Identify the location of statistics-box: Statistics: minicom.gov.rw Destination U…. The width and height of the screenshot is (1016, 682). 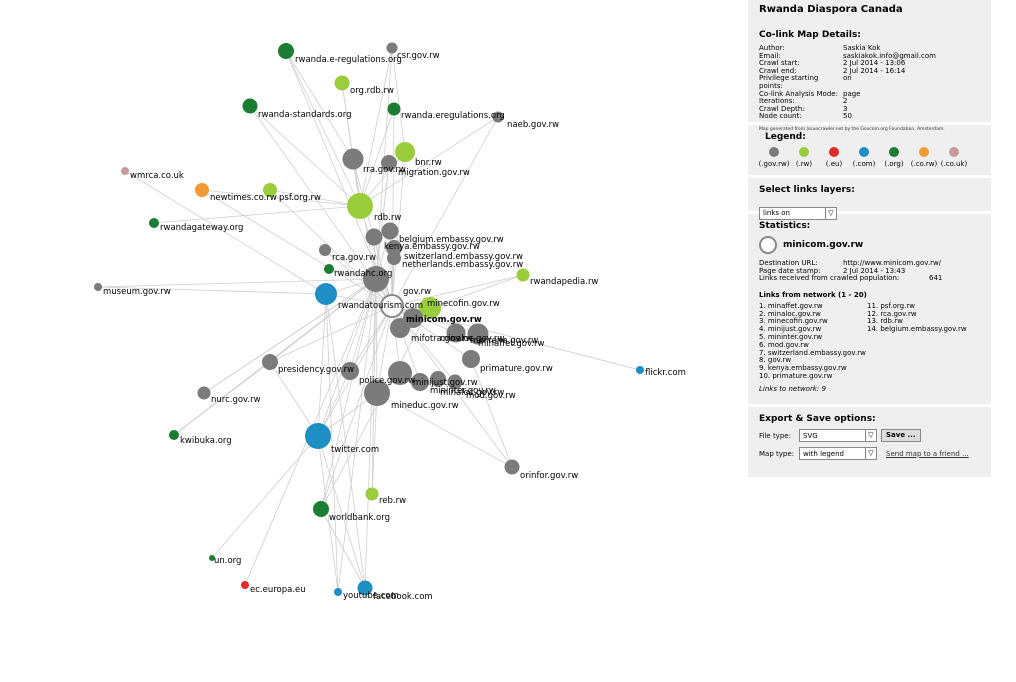
(869, 309).